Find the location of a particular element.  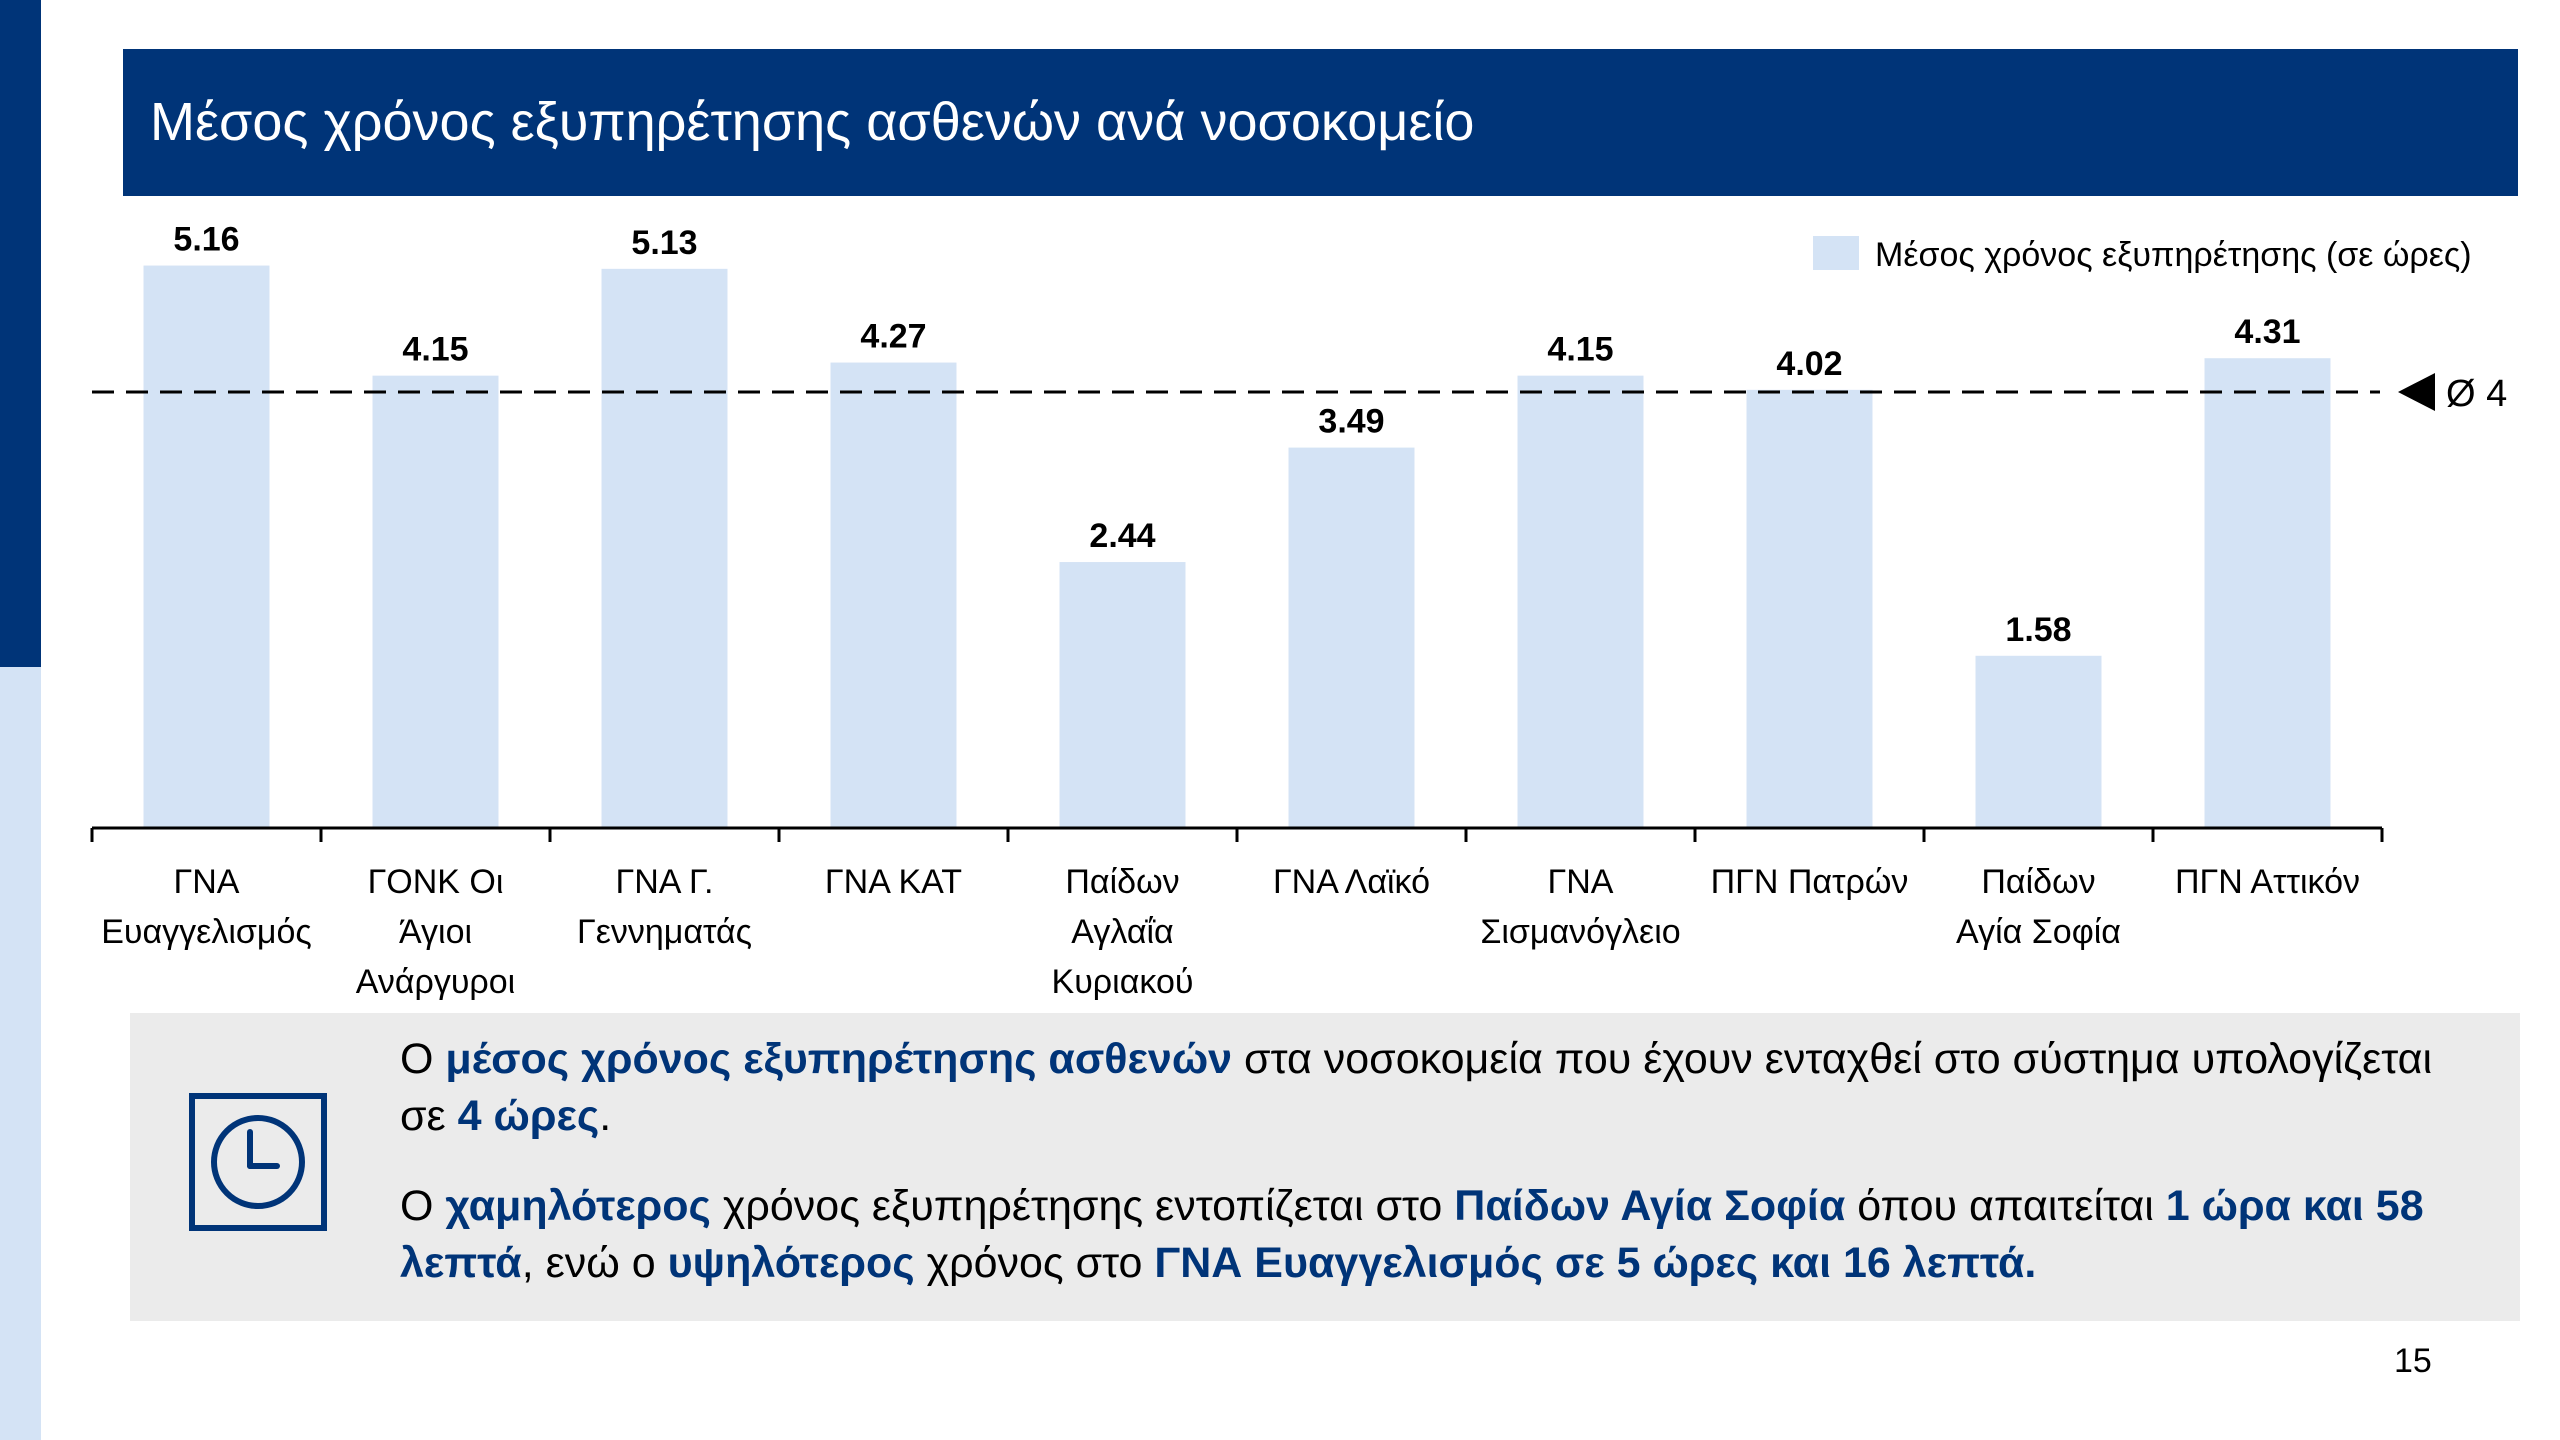

x-tick-label: Αγία Σοφία is located at coordinates (2038, 932).